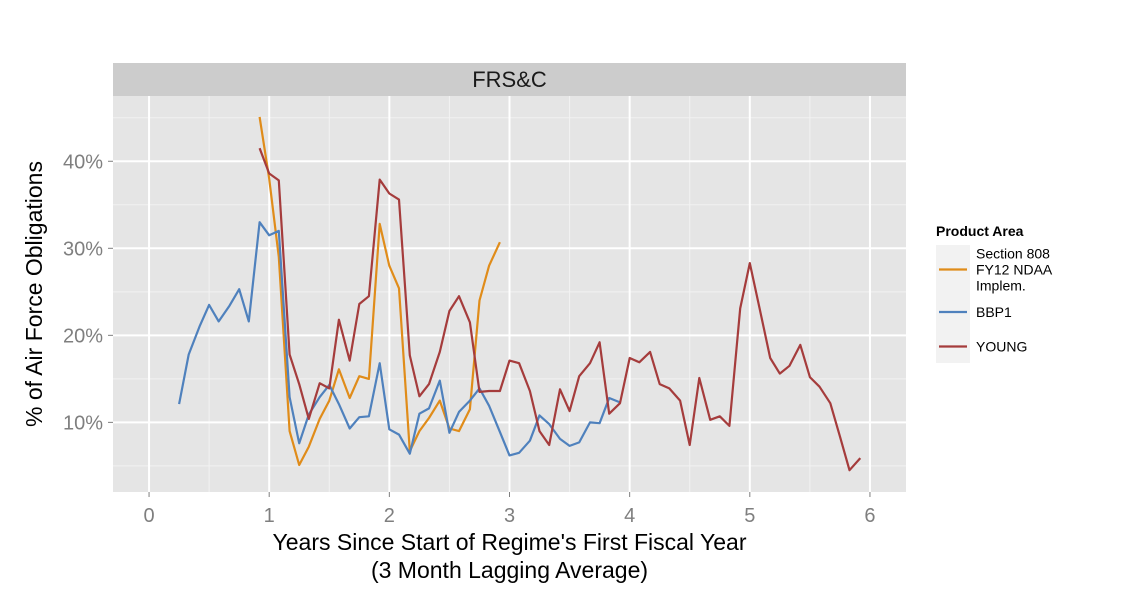  What do you see at coordinates (1014, 270) in the screenshot?
I see `legend-label: FY12 NDAA` at bounding box center [1014, 270].